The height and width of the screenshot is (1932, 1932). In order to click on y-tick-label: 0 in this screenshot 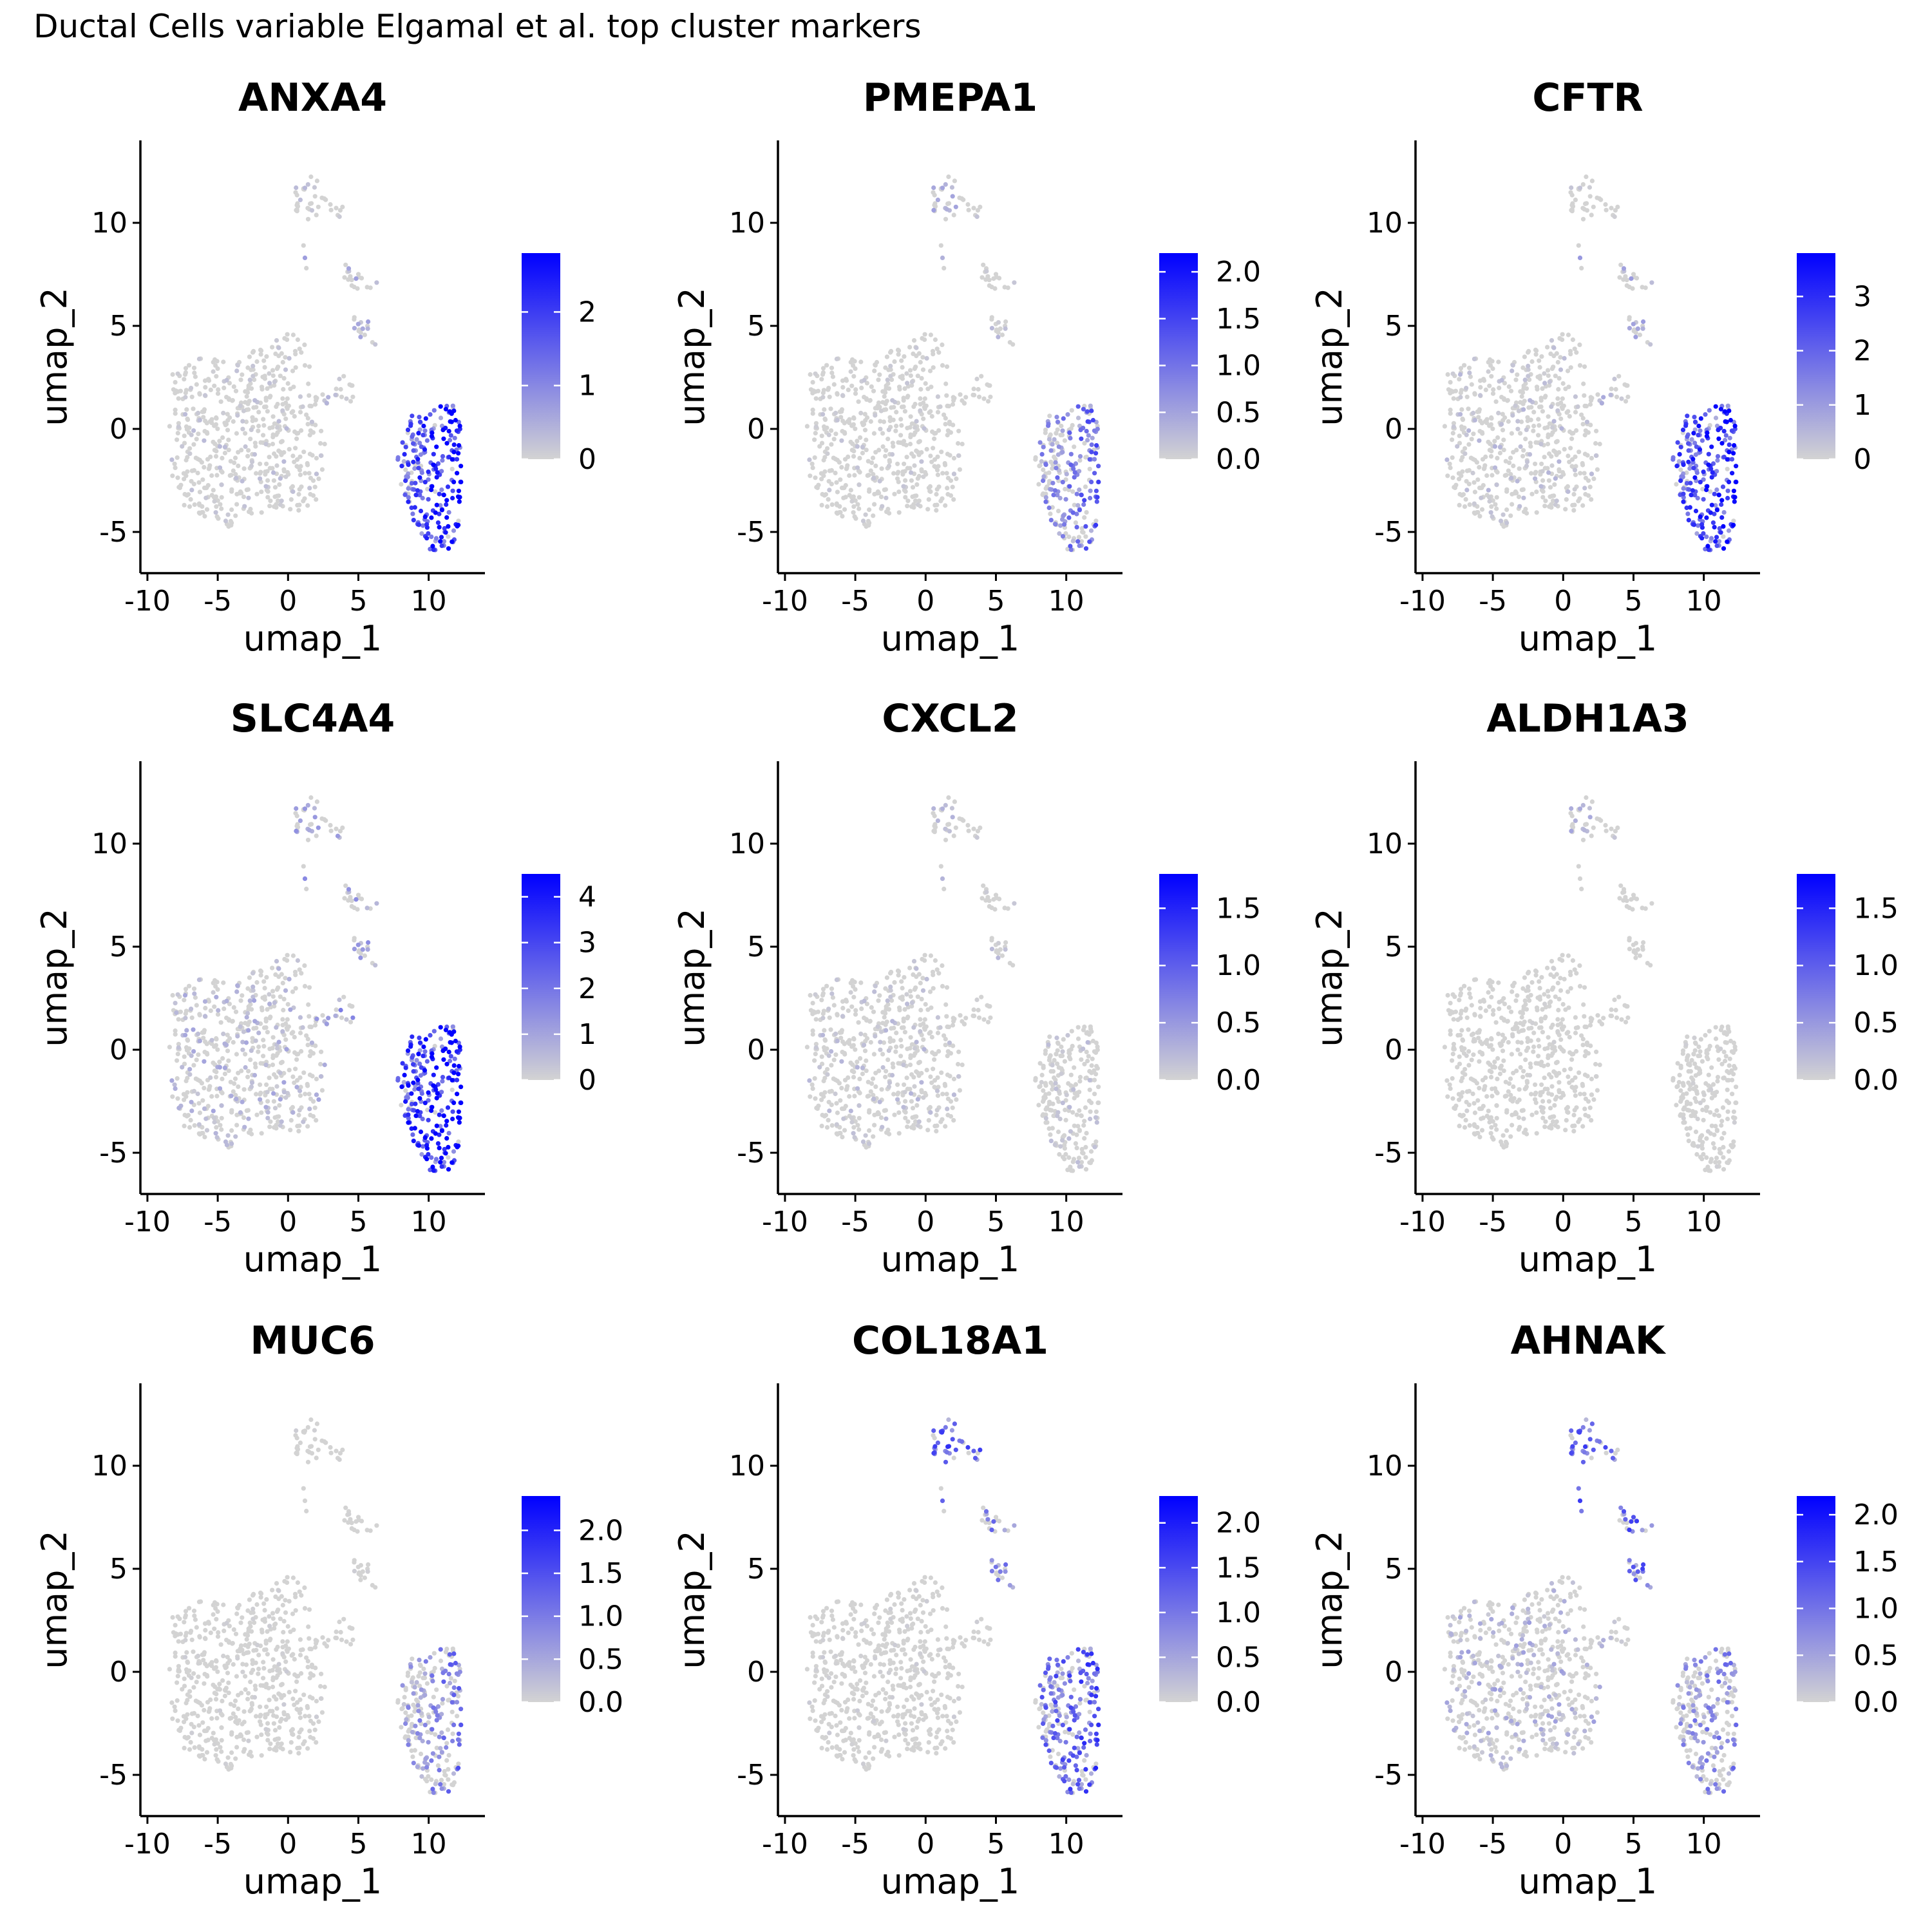, I will do `click(119, 1050)`.